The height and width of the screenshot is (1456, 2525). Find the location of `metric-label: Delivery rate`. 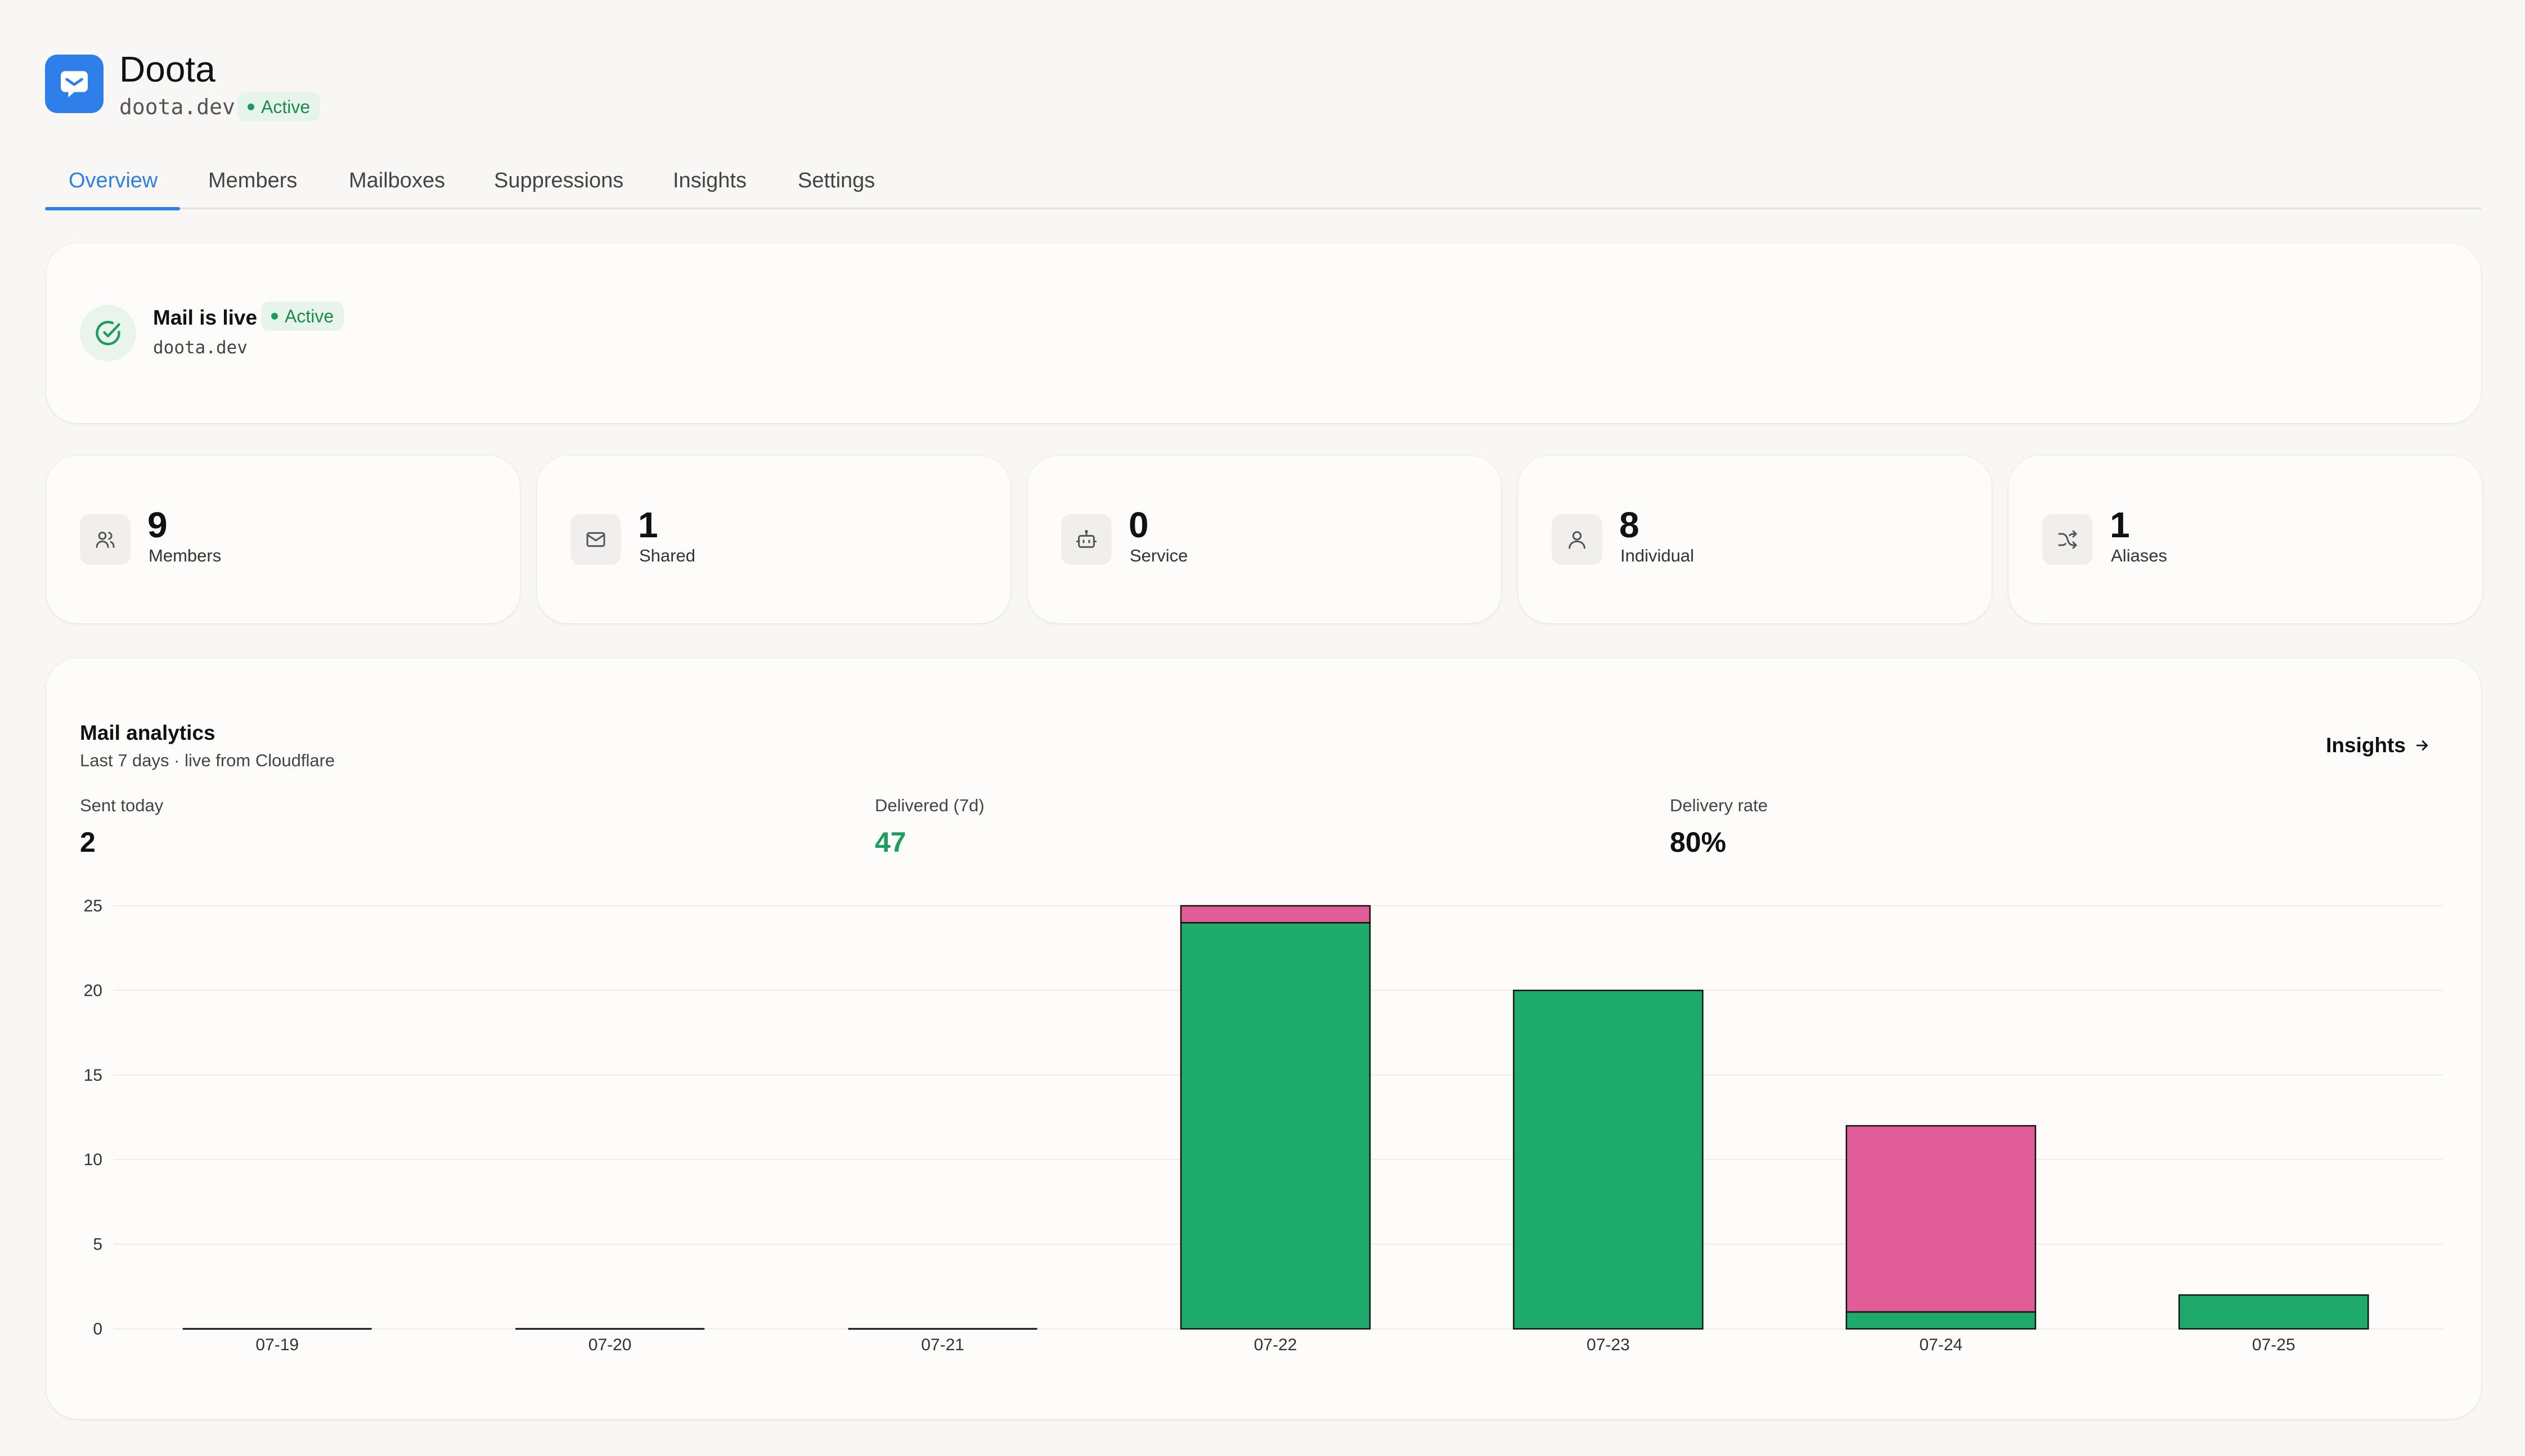

metric-label: Delivery rate is located at coordinates (1719, 805).